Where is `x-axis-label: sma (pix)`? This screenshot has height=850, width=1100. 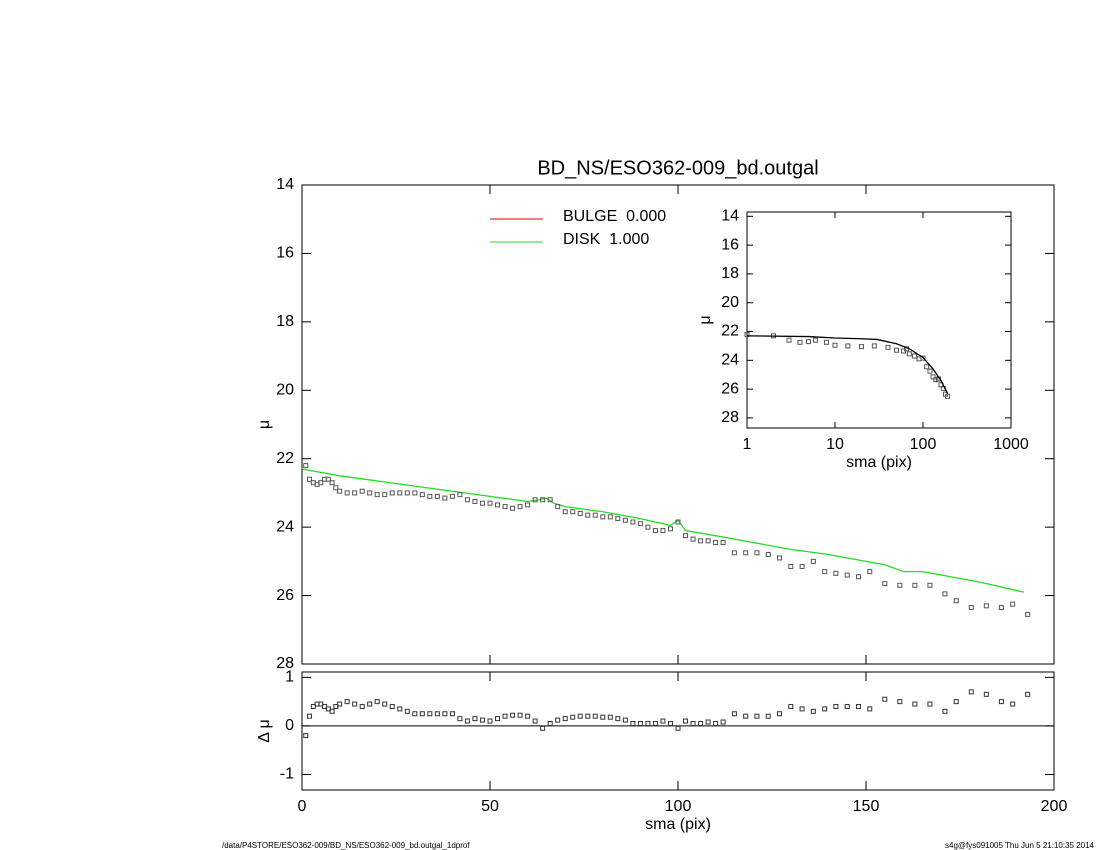
x-axis-label: sma (pix) is located at coordinates (678, 824).